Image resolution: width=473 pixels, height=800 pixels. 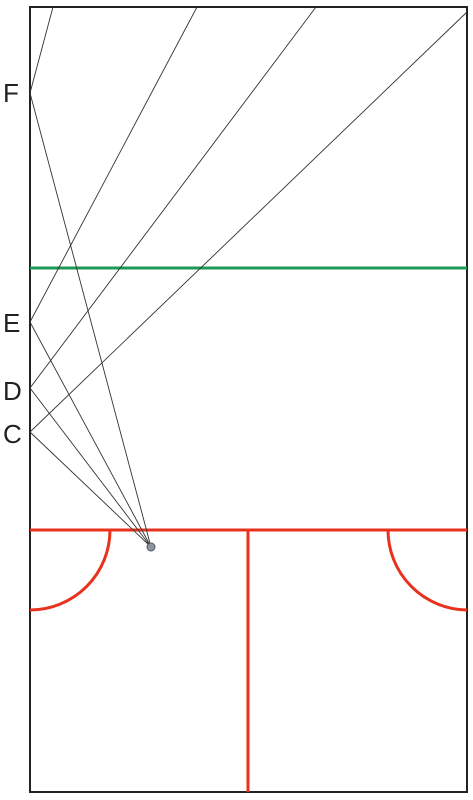 I want to click on ray-e, so click(x=113, y=164).